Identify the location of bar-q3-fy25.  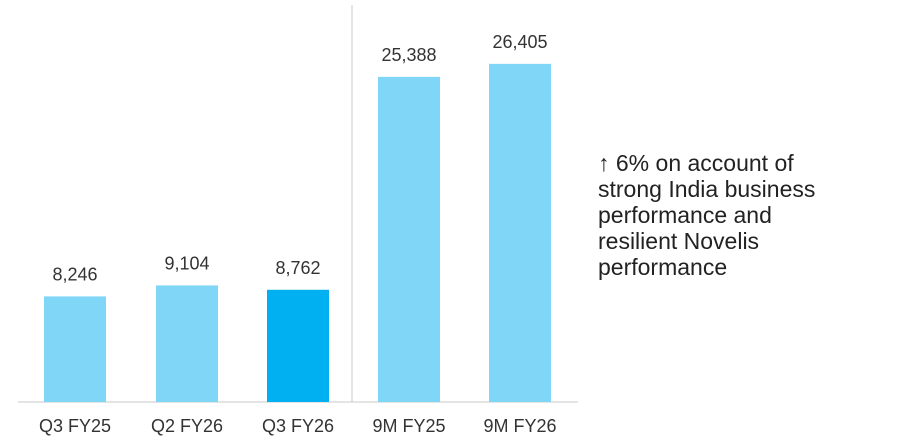
(75, 349).